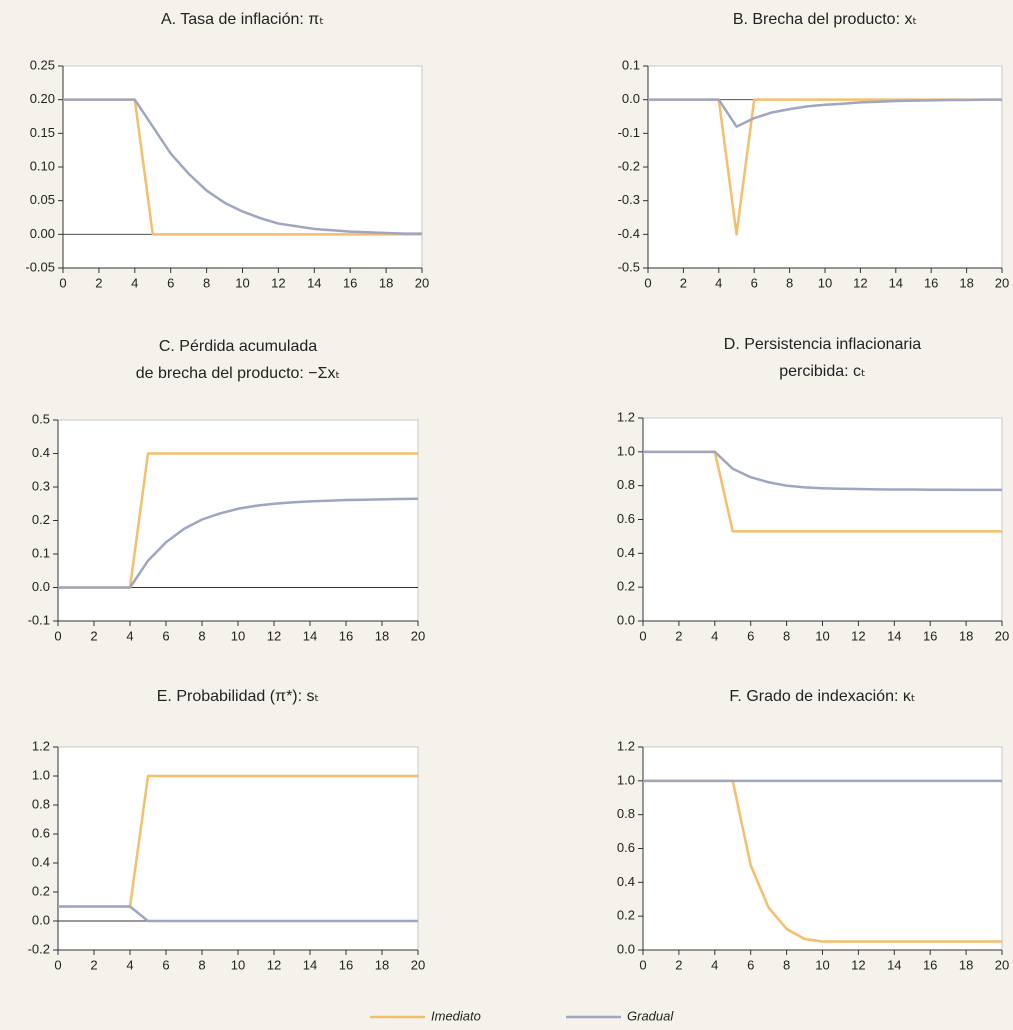 This screenshot has width=1013, height=1030. Describe the element at coordinates (822, 696) in the screenshot. I see `chart-title: F. Grado de indexación: κₜ` at that location.